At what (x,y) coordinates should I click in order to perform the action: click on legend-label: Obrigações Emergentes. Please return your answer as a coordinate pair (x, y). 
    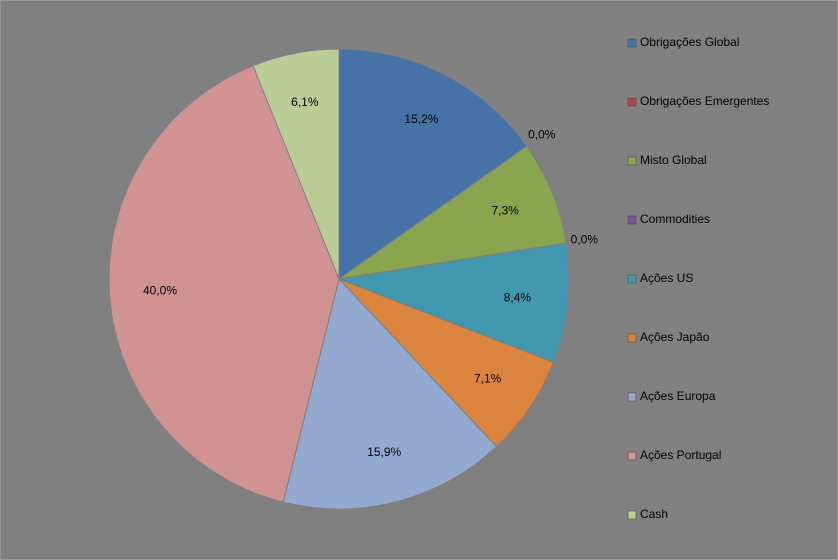
    Looking at the image, I should click on (704, 101).